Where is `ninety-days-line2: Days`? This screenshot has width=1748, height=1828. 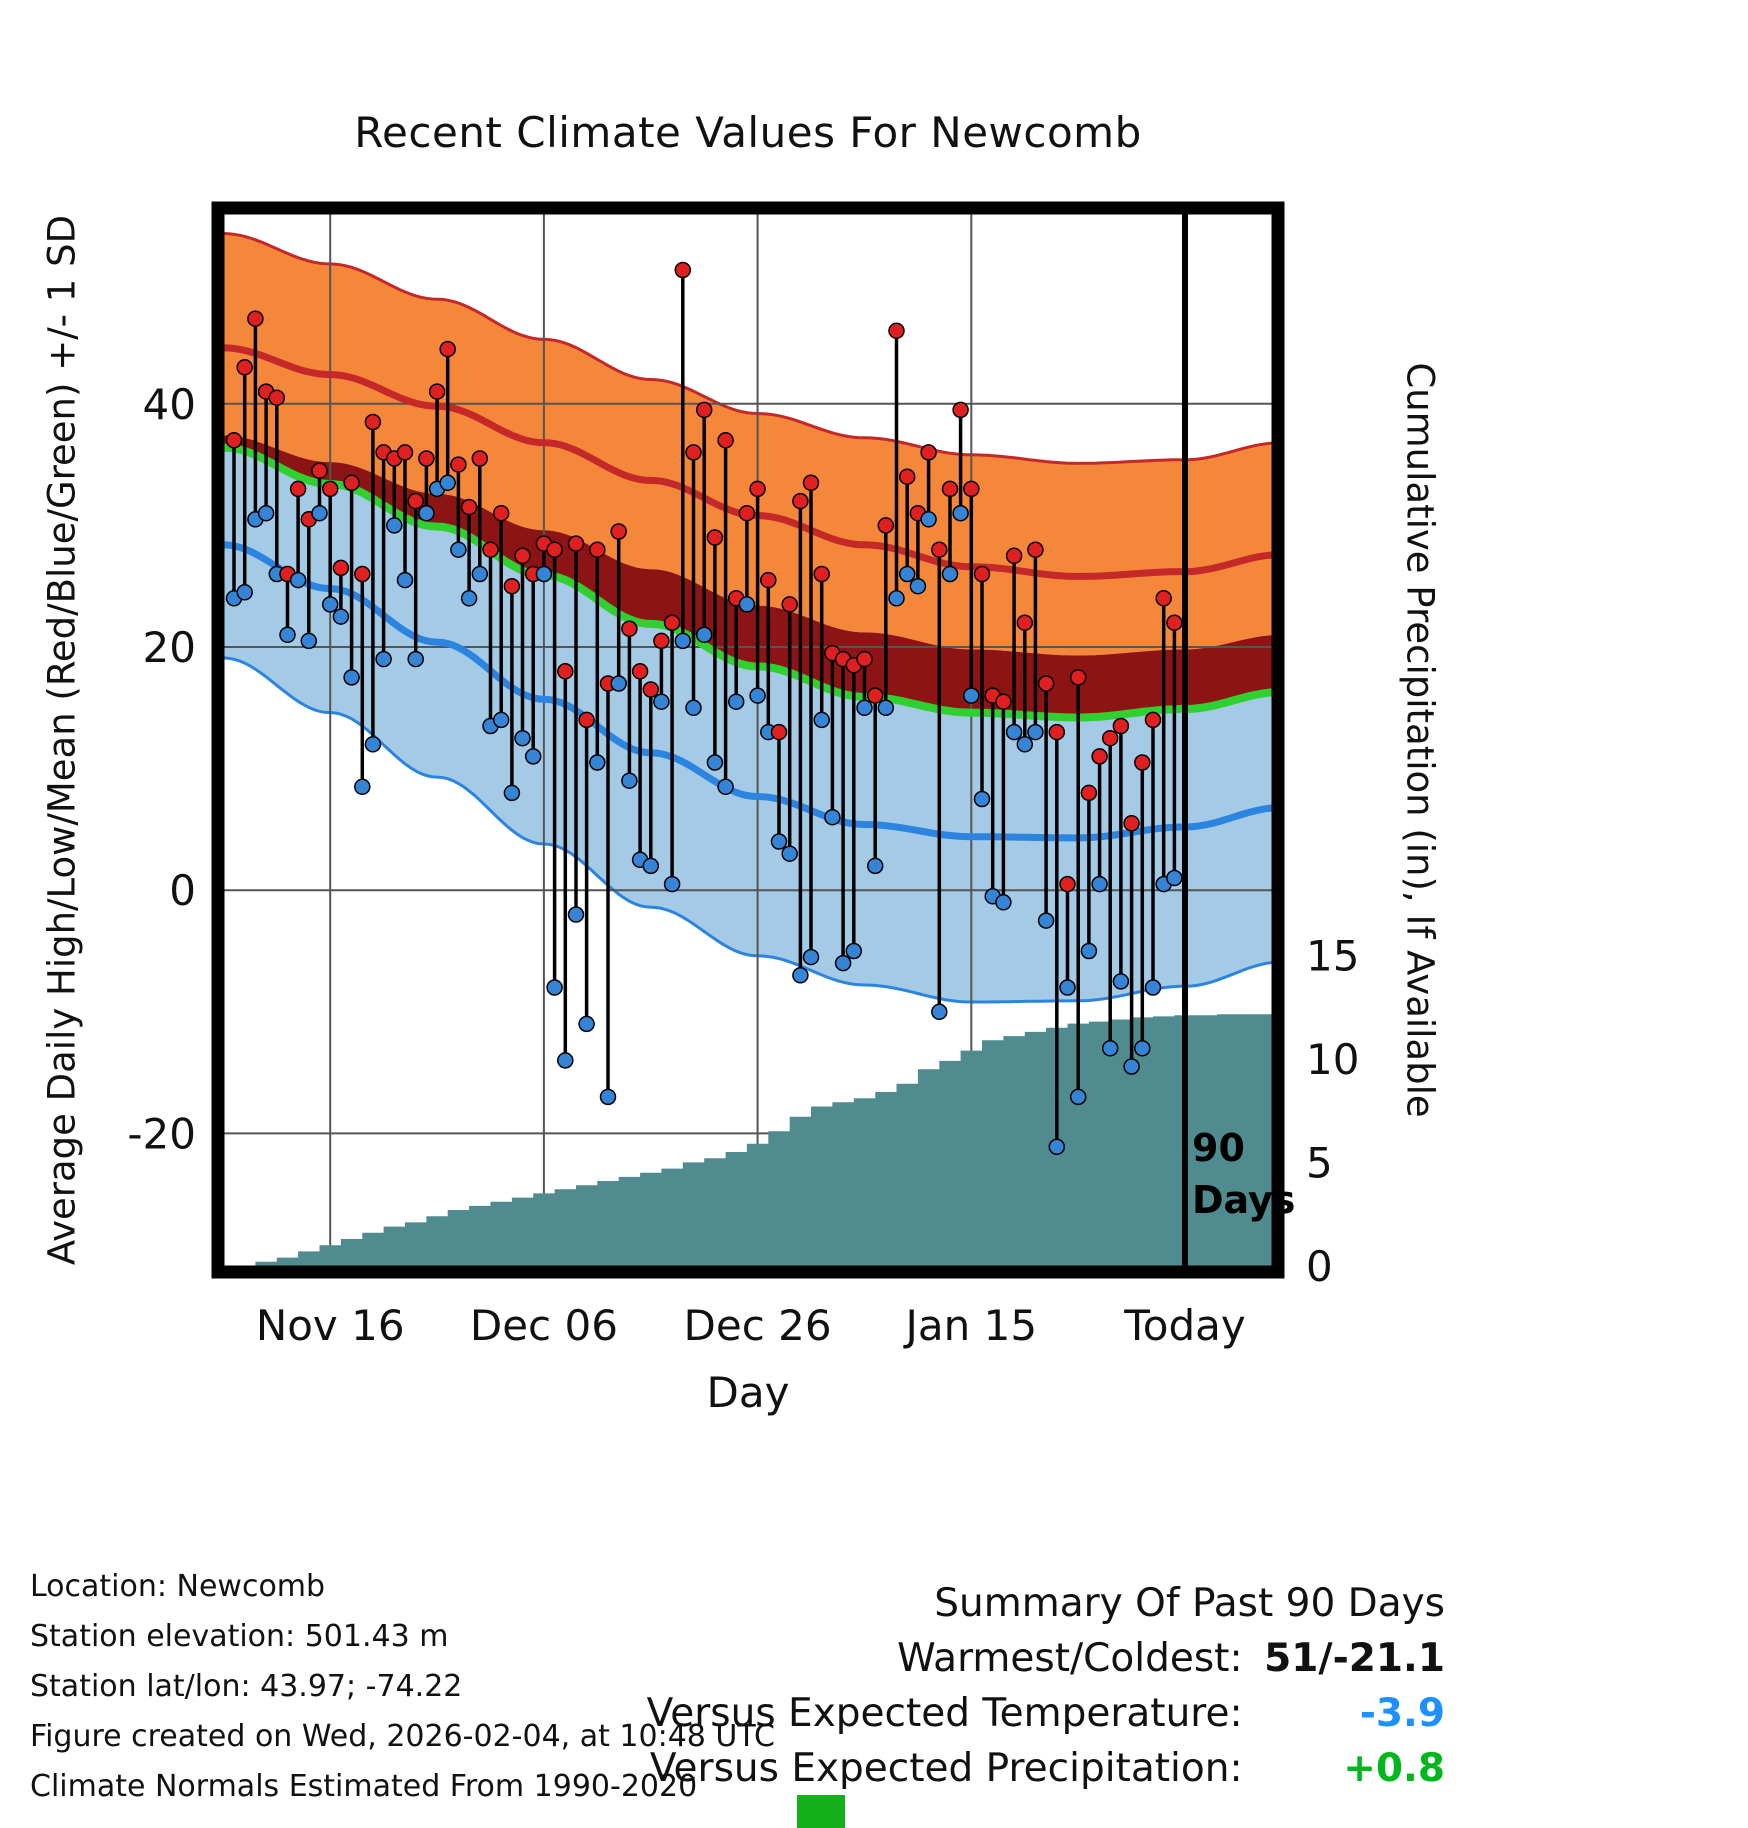 ninety-days-line2: Days is located at coordinates (1244, 1200).